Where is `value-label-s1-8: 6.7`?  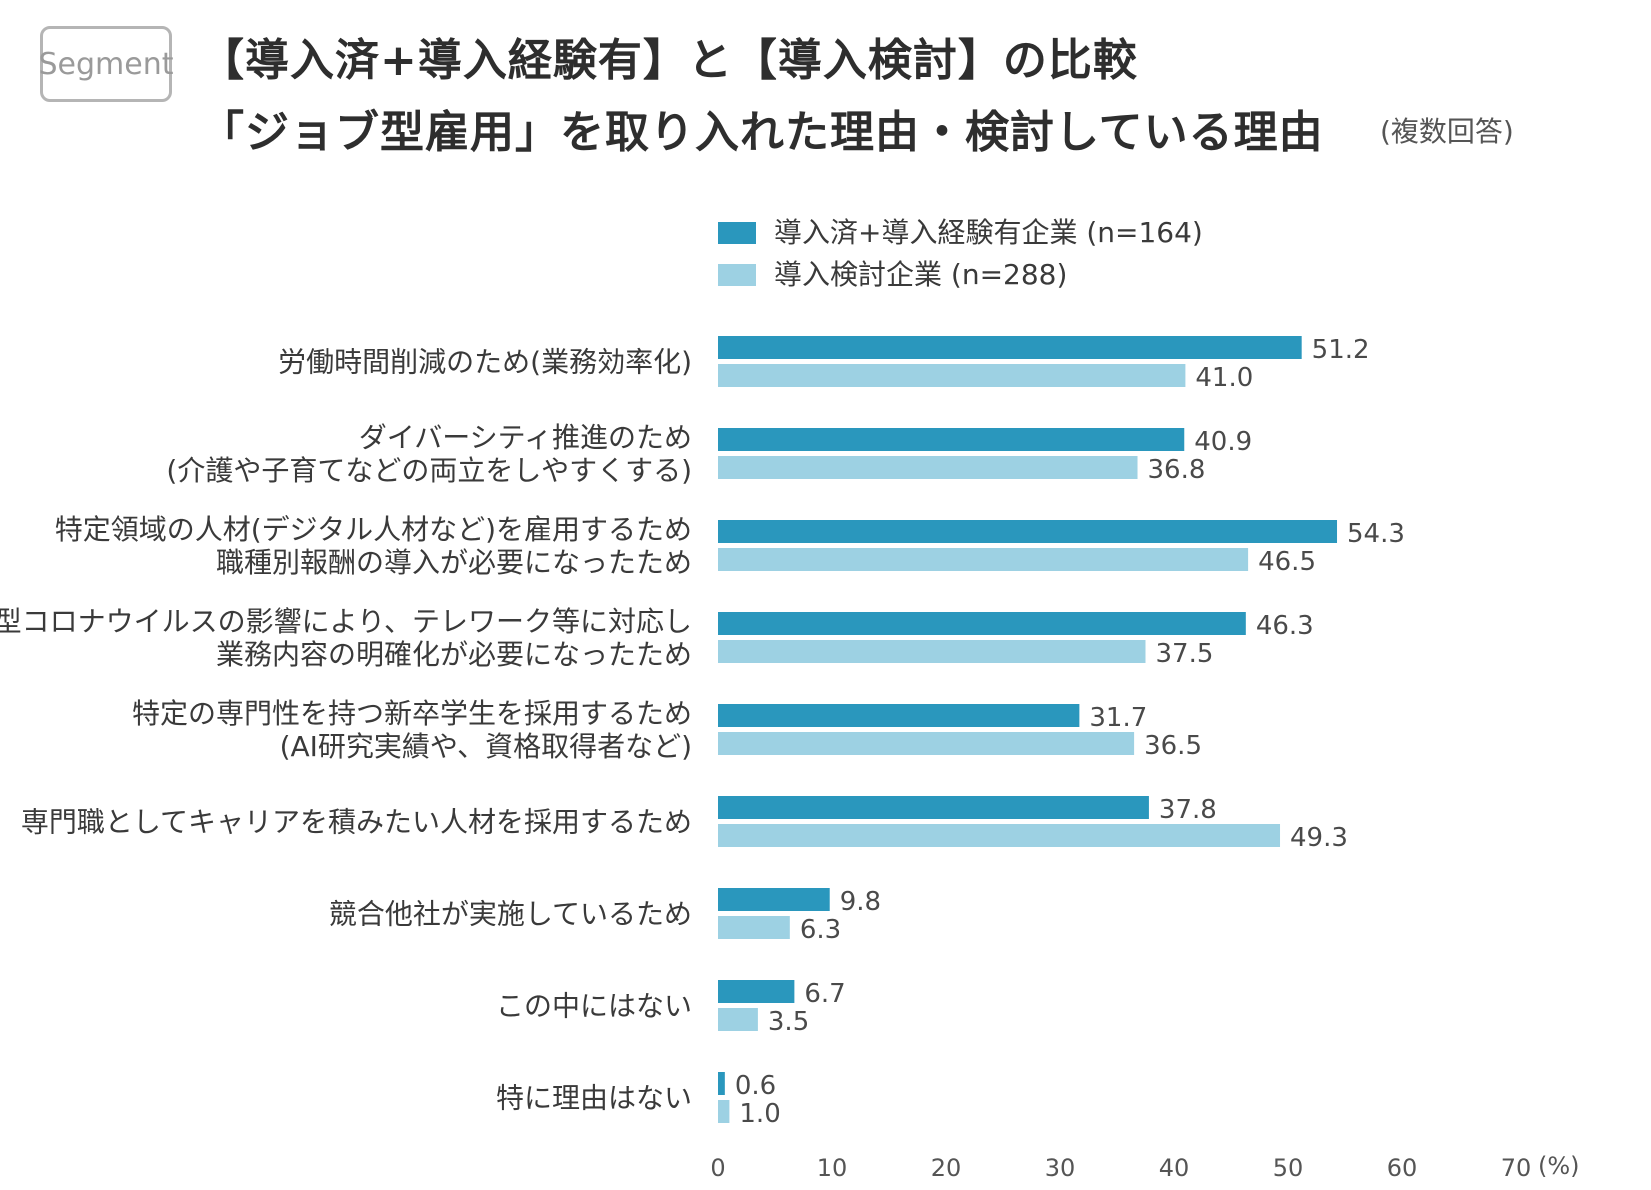
value-label-s1-8: 6.7 is located at coordinates (824, 994).